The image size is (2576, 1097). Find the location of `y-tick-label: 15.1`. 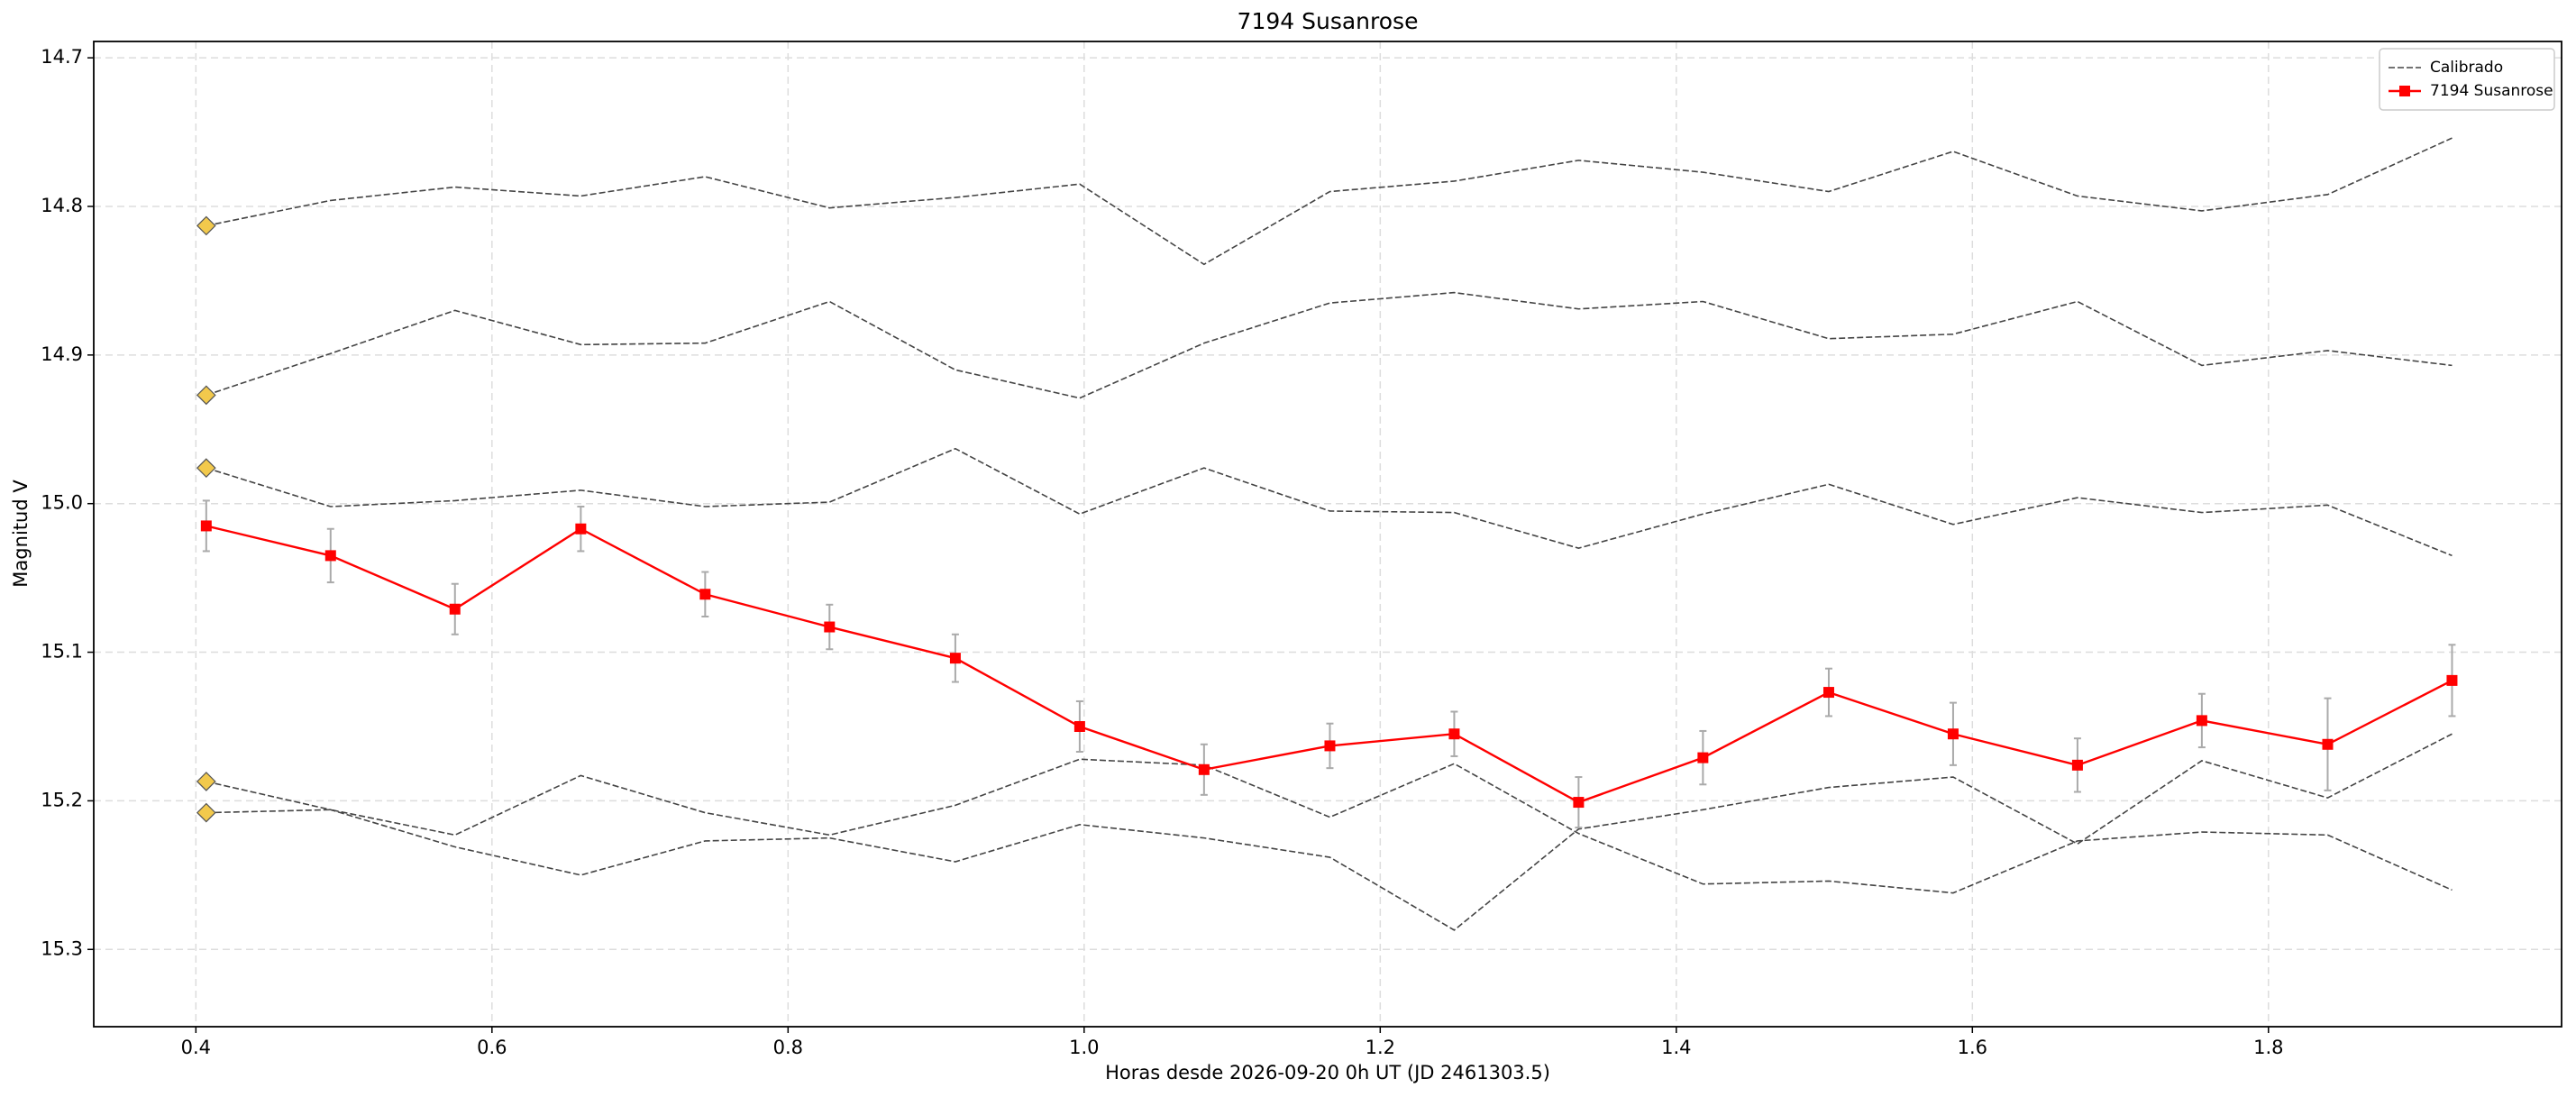

y-tick-label: 15.1 is located at coordinates (62, 652).